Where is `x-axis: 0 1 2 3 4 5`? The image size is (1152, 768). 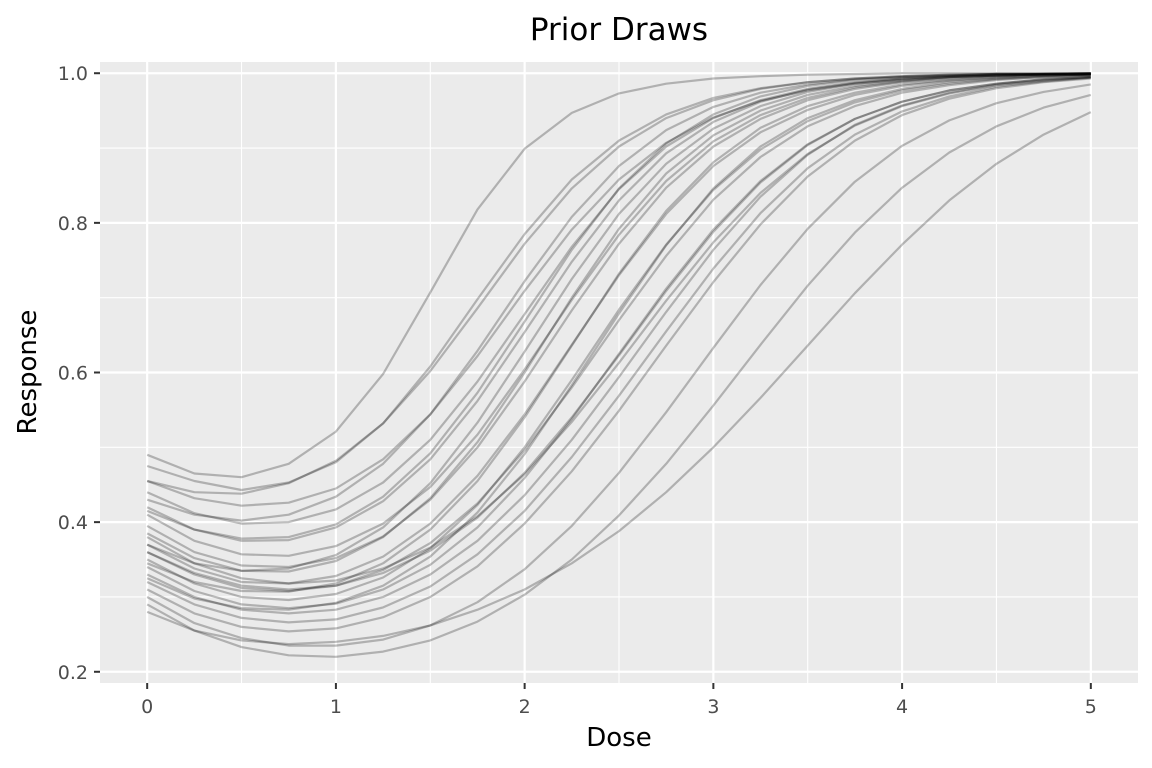
x-axis: 0 1 2 3 4 5 is located at coordinates (619, 700).